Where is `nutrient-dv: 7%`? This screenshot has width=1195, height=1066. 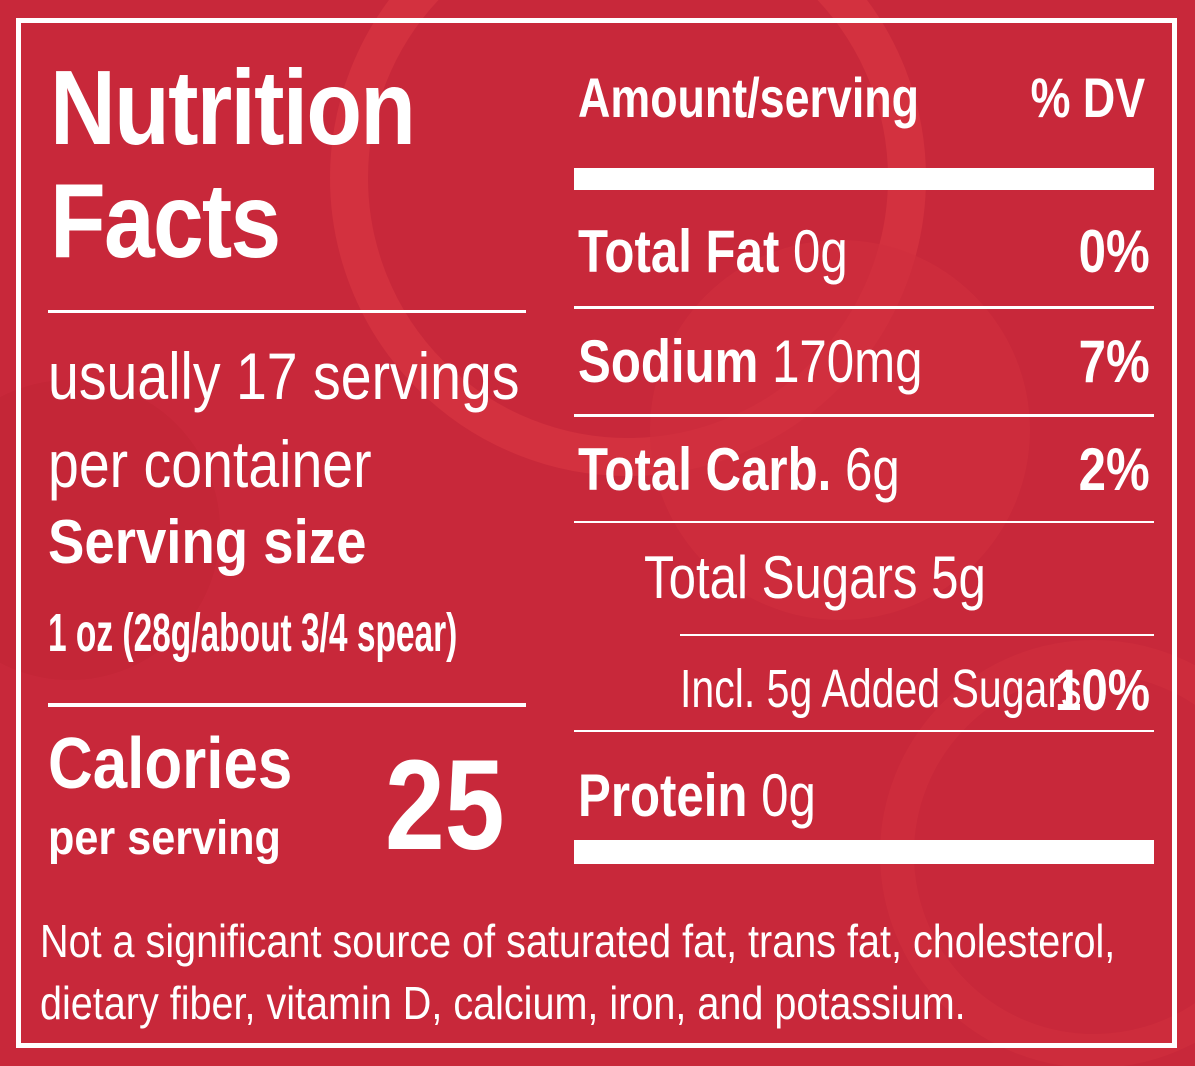
nutrient-dv: 7% is located at coordinates (1114, 361).